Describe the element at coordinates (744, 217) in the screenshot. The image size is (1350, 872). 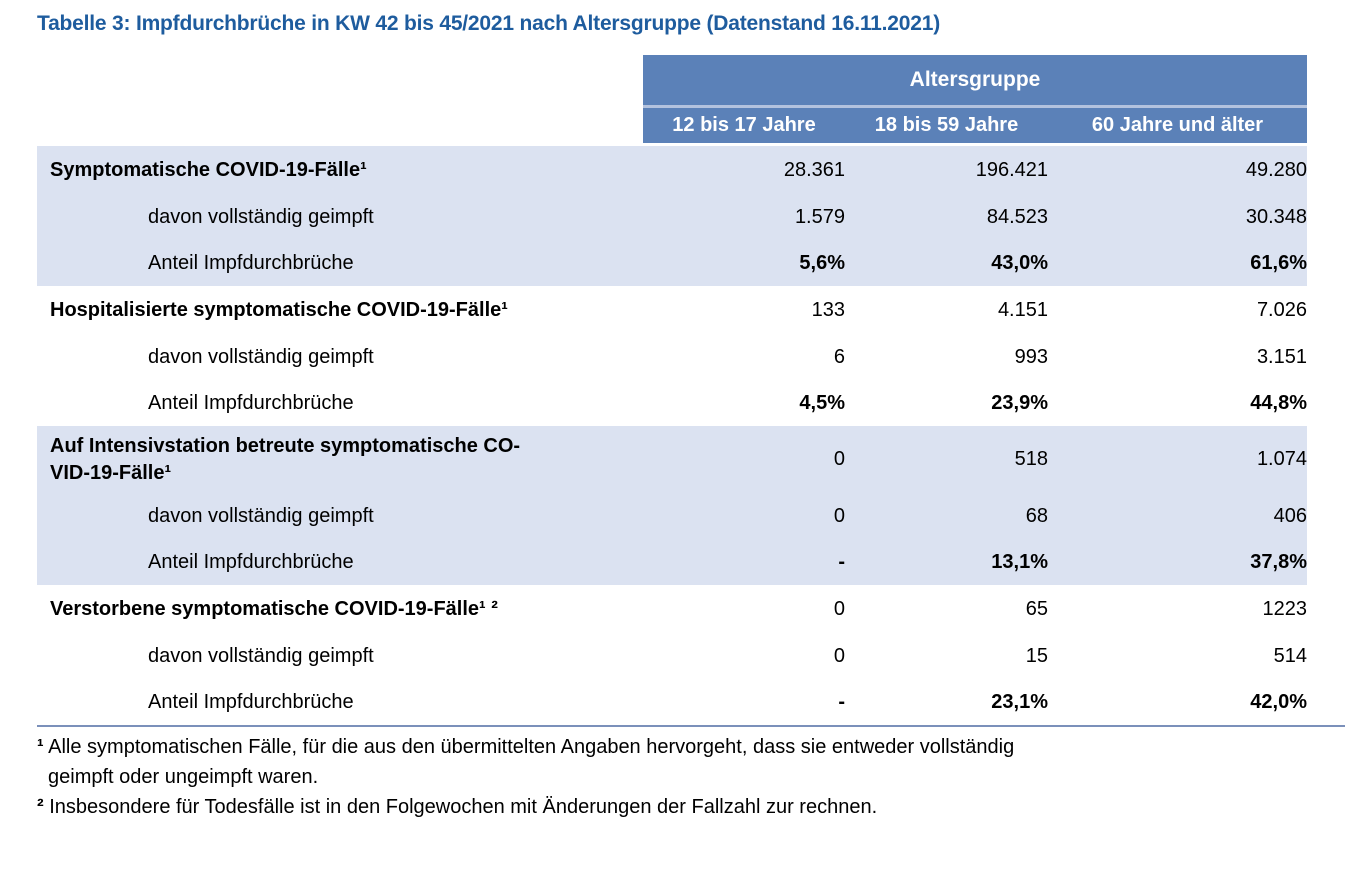
I see `cell-value: 1.579` at that location.